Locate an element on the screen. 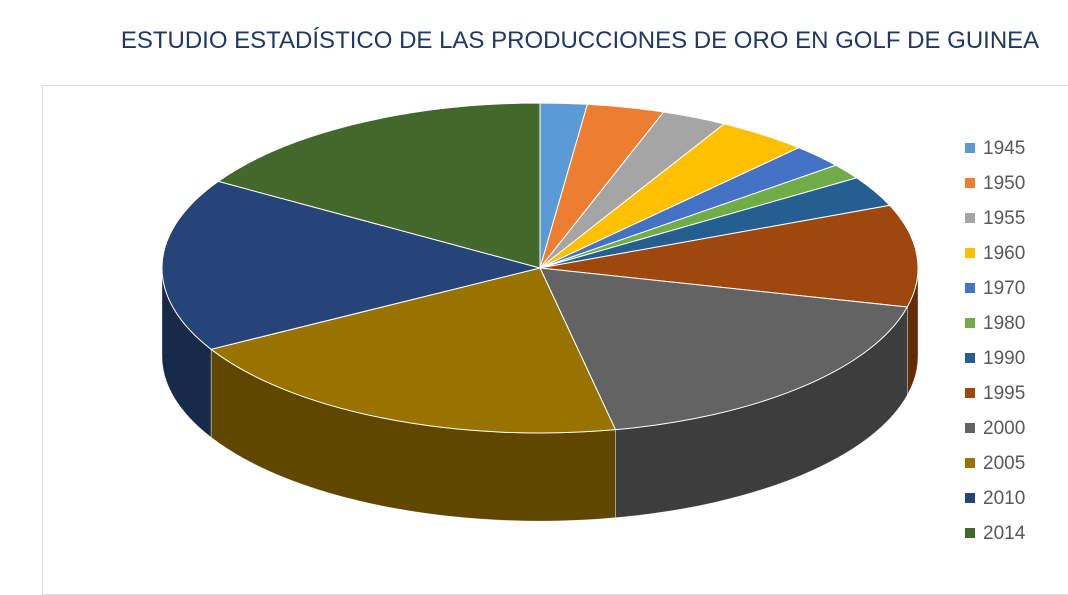 The image size is (1068, 595). legend-label: 2005 is located at coordinates (1004, 463).